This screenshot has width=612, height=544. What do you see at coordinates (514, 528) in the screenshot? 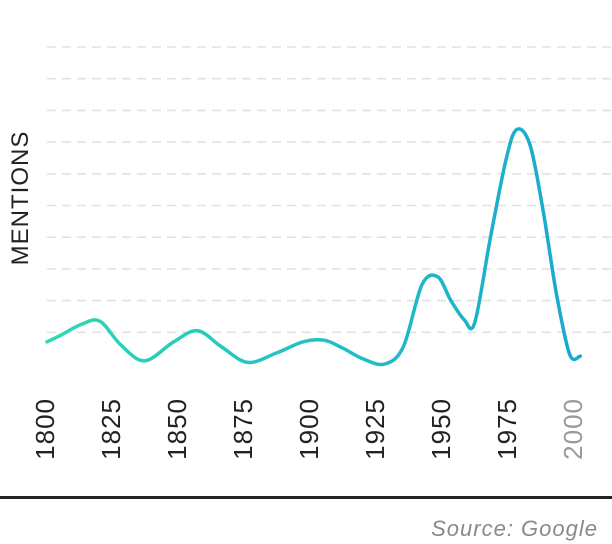
I see `source-note: Source: Google` at bounding box center [514, 528].